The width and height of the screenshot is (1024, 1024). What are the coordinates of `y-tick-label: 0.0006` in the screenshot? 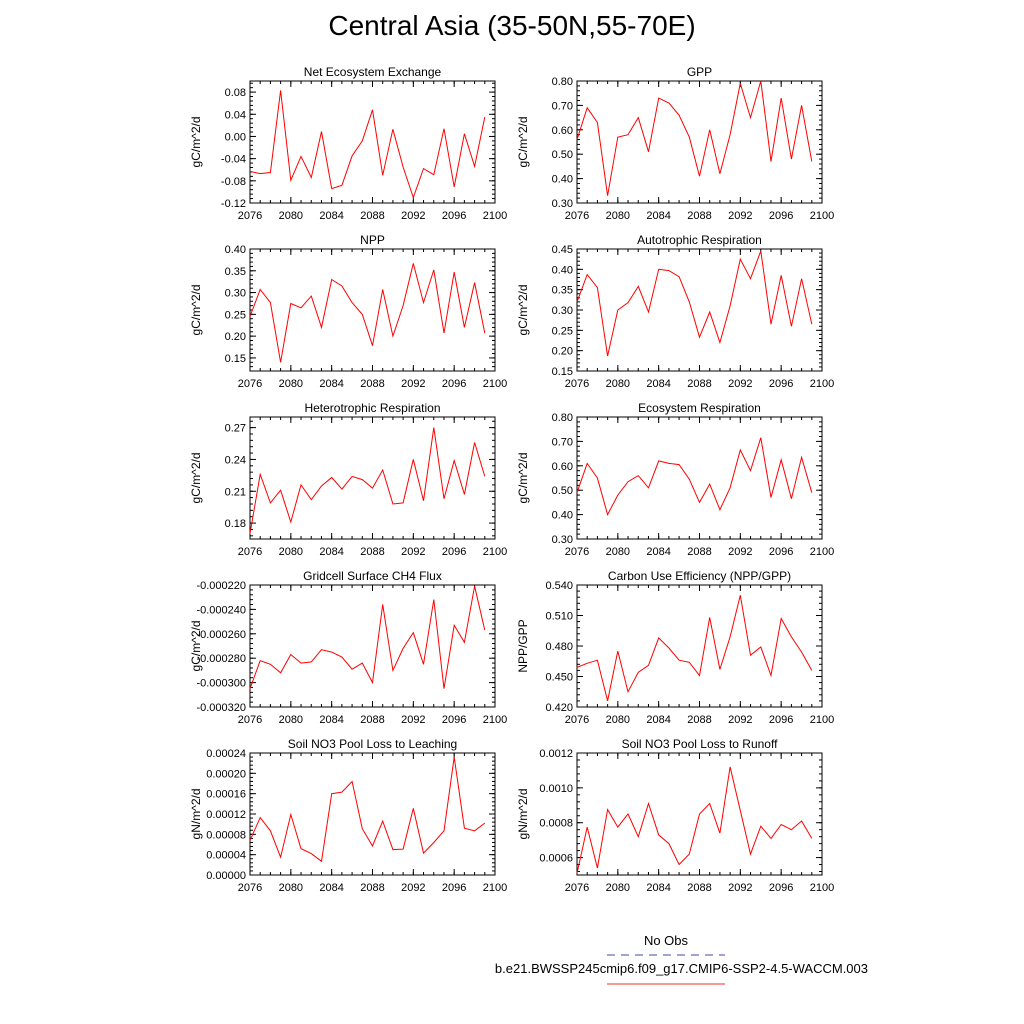 It's located at (556, 859).